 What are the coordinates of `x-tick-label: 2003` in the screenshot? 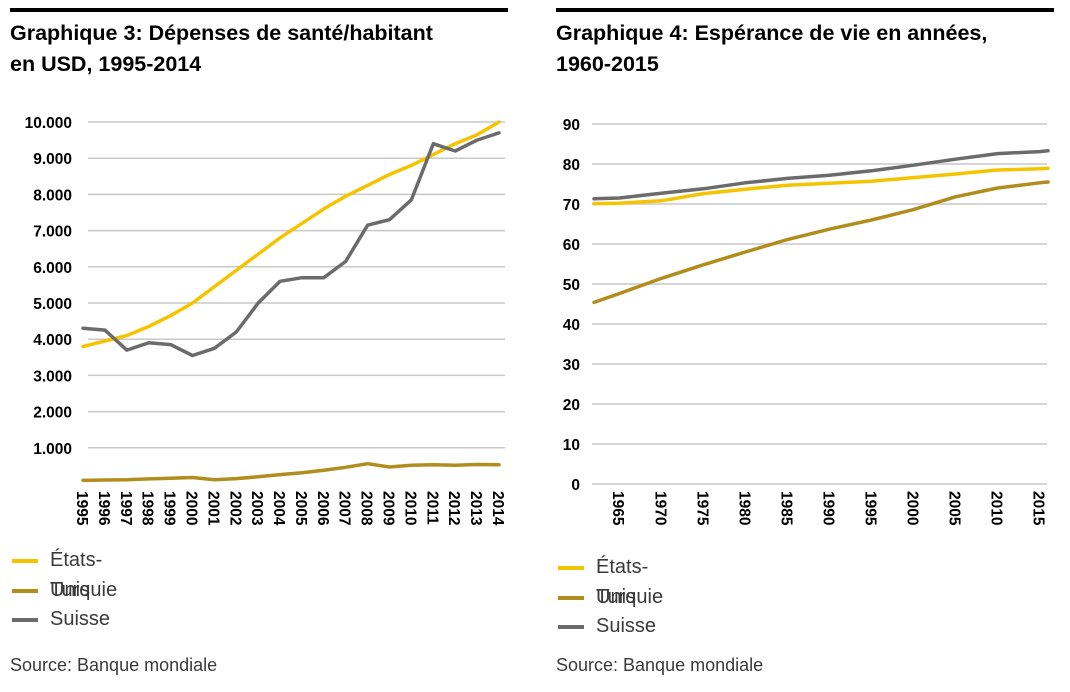 It's located at (256, 508).